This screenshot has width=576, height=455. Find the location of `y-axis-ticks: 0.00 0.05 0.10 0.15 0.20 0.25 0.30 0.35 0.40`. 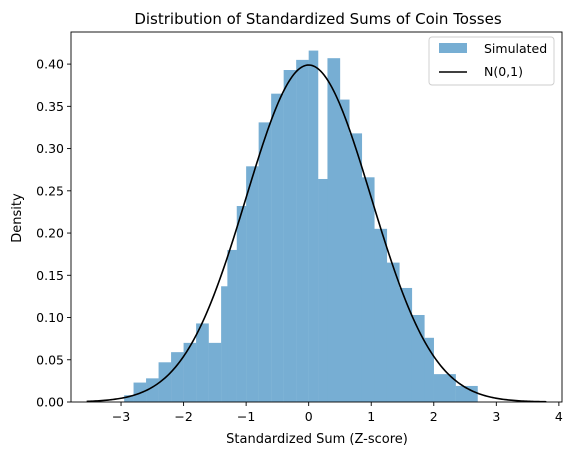

y-axis-ticks: 0.00 0.05 0.10 0.15 0.20 0.25 0.30 0.35 0.40 is located at coordinates (53, 233).